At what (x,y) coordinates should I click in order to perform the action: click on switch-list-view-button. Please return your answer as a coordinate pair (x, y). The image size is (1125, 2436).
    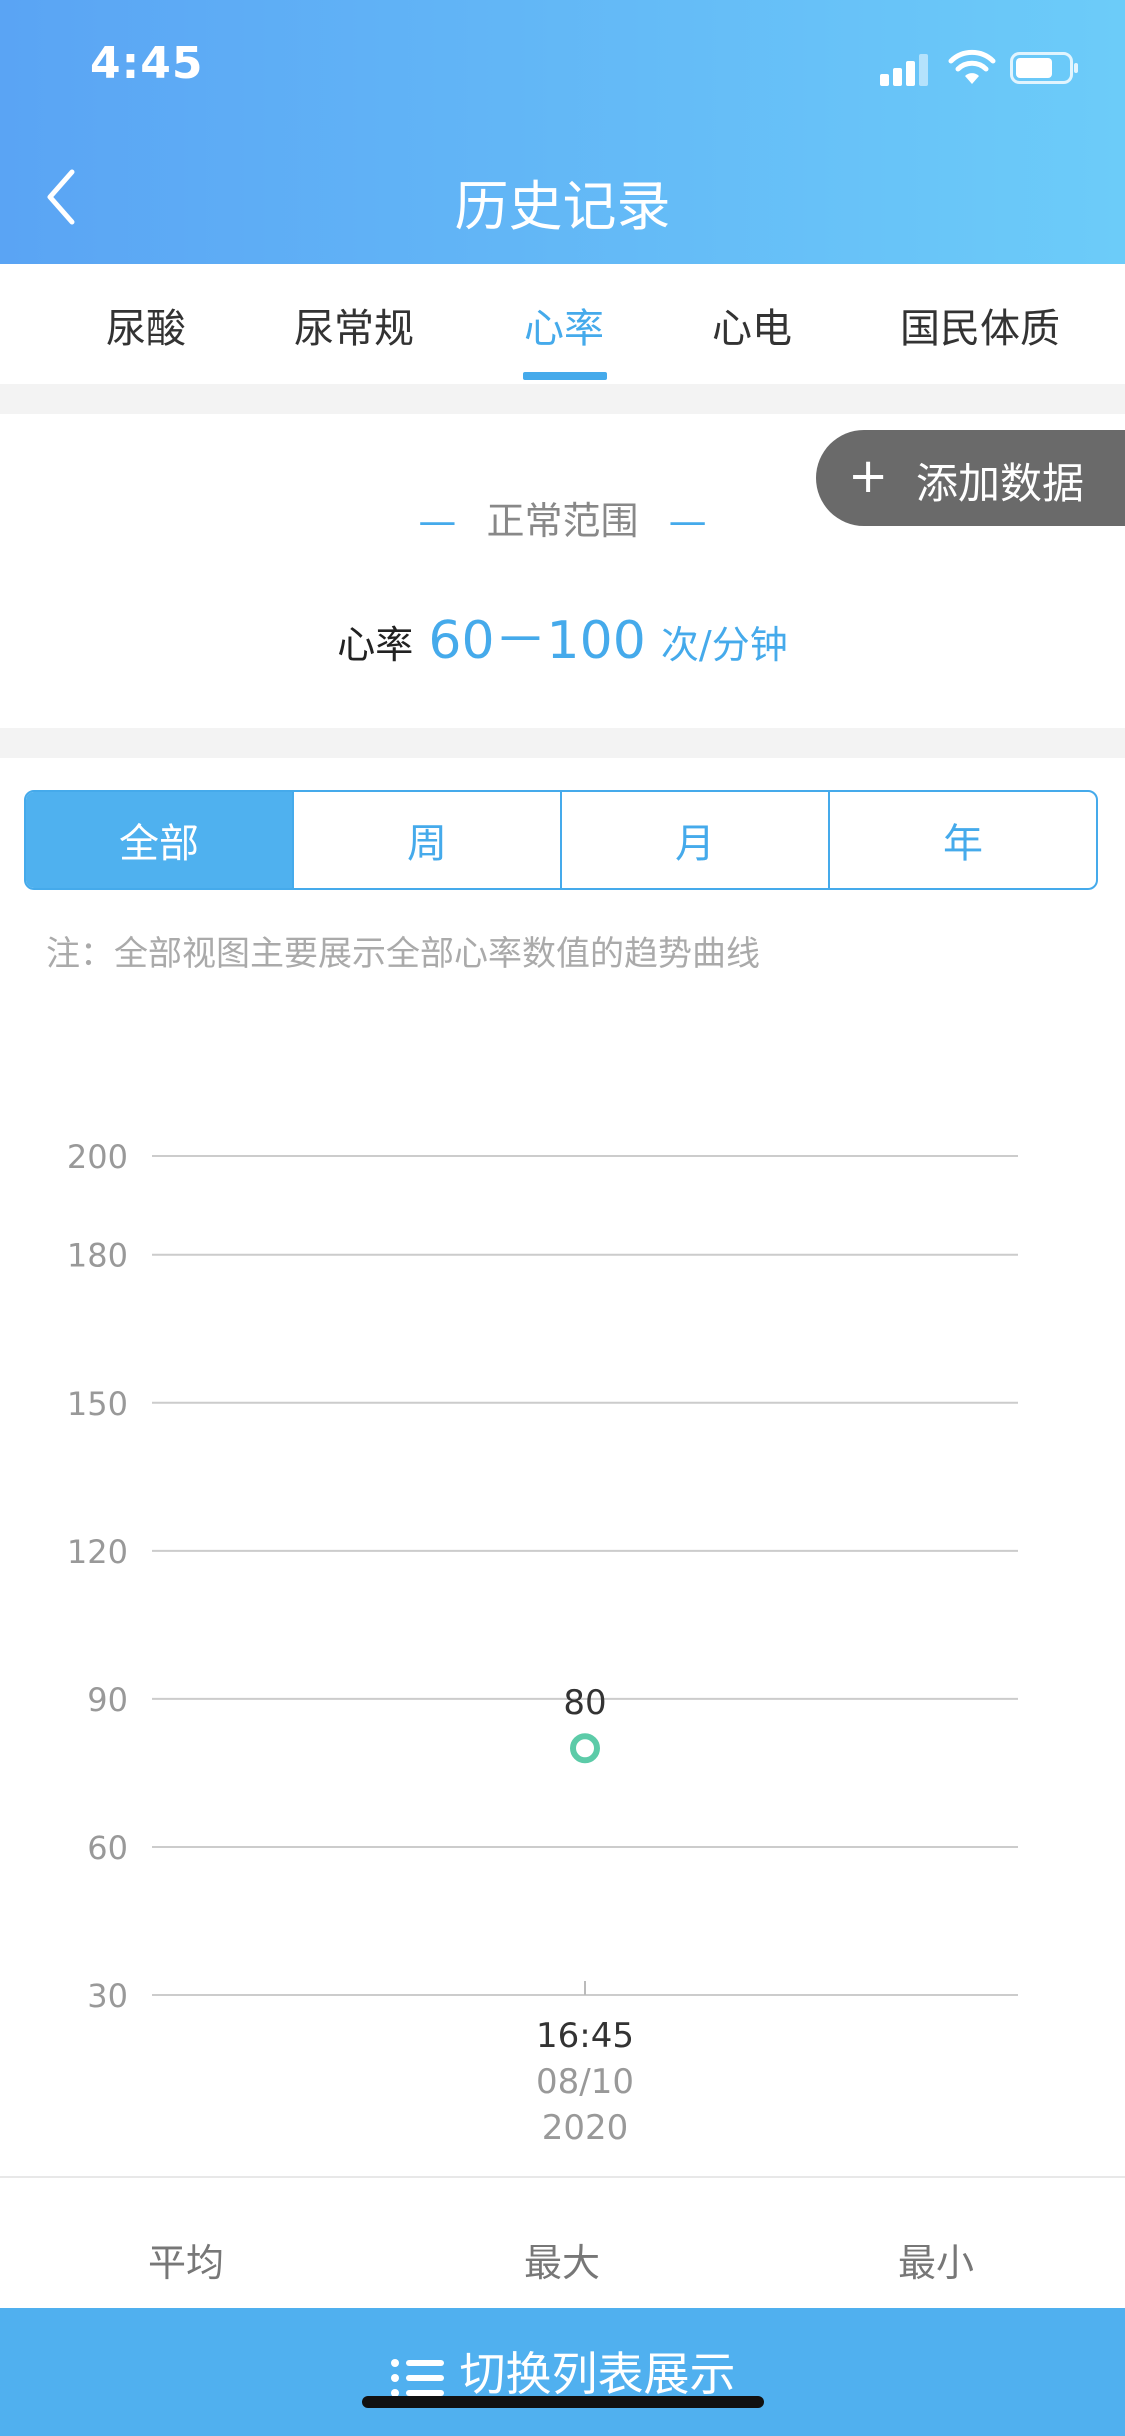
    Looking at the image, I should click on (562, 2372).